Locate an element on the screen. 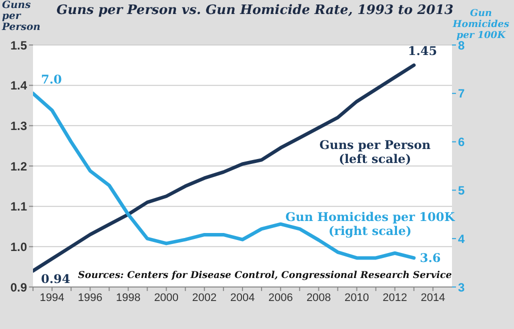 The image size is (514, 329). x-tick-label: 2002 is located at coordinates (204, 298).